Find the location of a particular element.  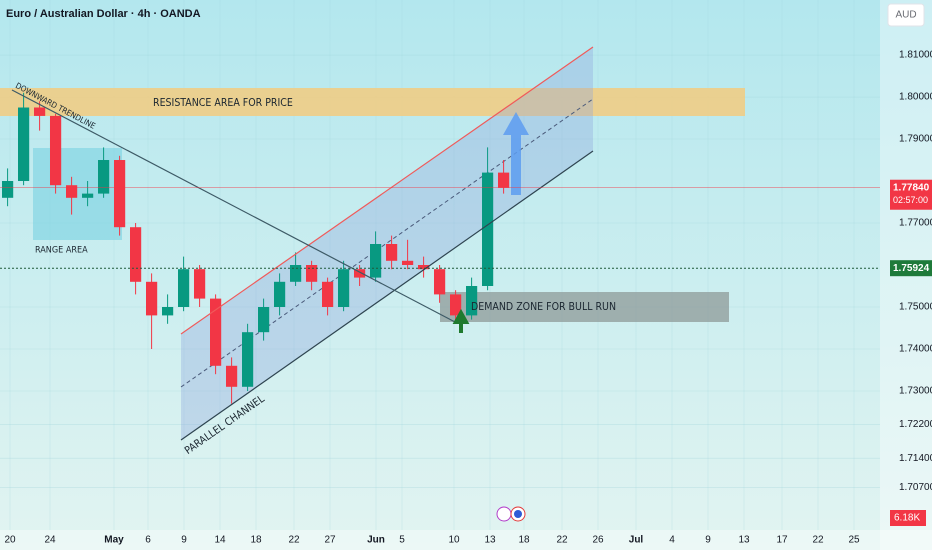

range-label: RANGE AREA is located at coordinates (61, 251).